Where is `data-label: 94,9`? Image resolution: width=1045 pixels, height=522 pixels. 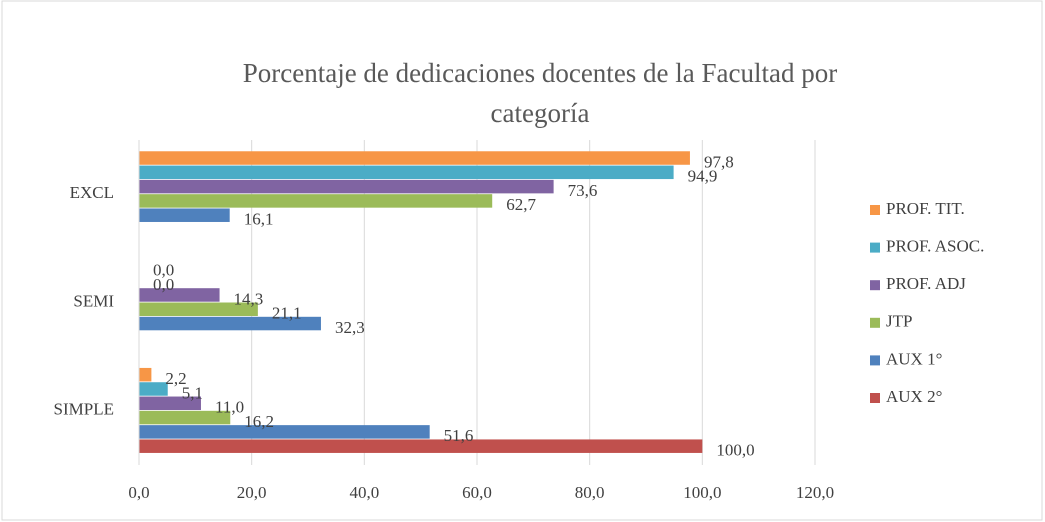
data-label: 94,9 is located at coordinates (703, 176).